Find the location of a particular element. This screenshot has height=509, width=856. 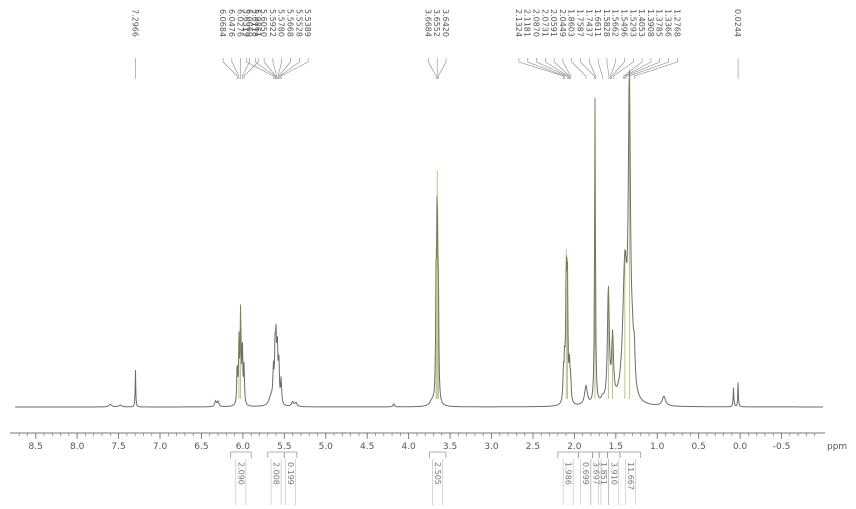

peak-shift-label: 6.0069 is located at coordinates (248, 23).